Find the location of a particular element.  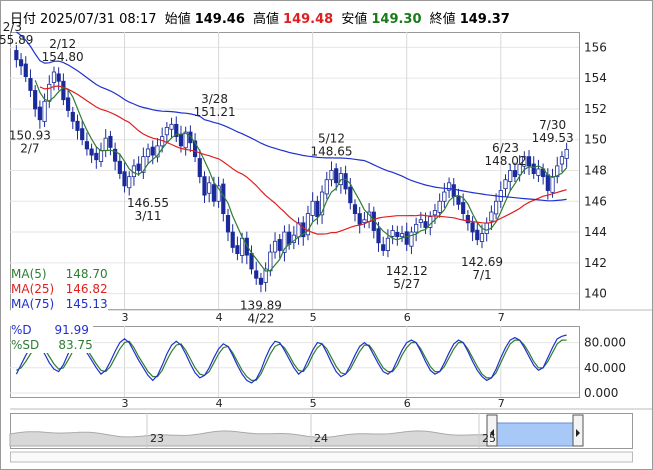

price-tick-label: 140 is located at coordinates (595, 294).